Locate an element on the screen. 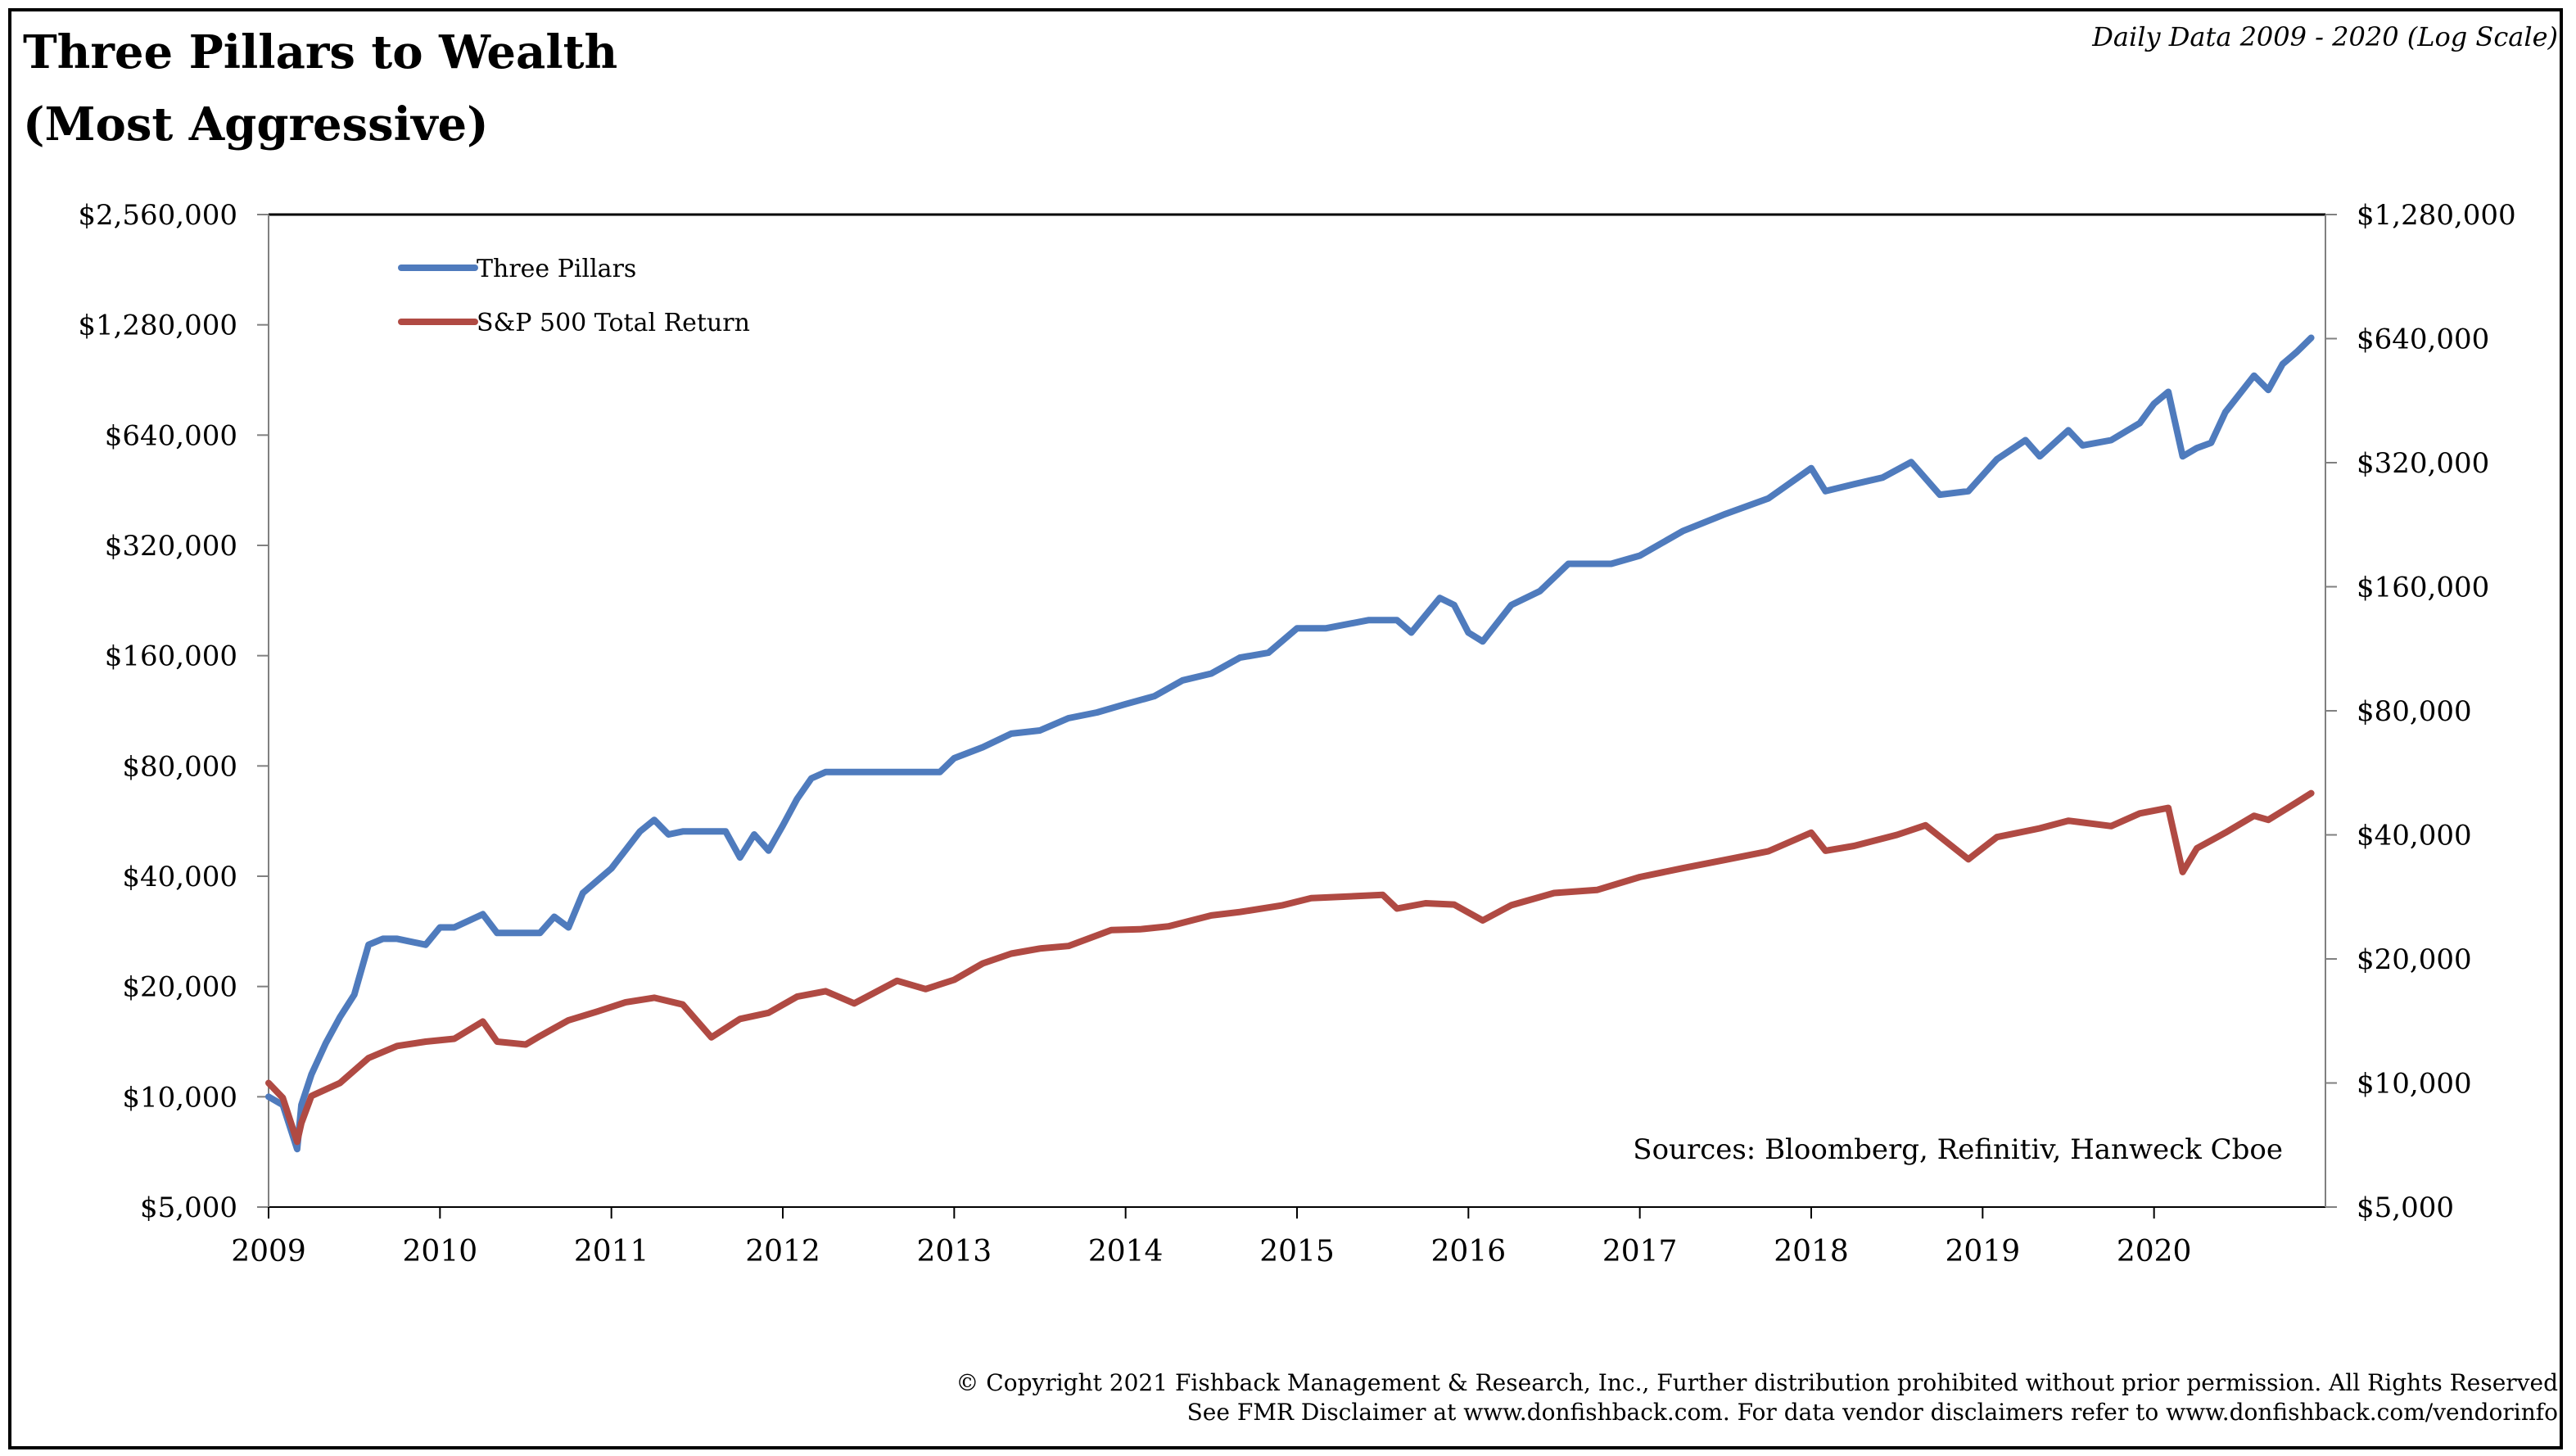 This screenshot has width=2576, height=1456. x-tick-label: 2019 is located at coordinates (1983, 1251).